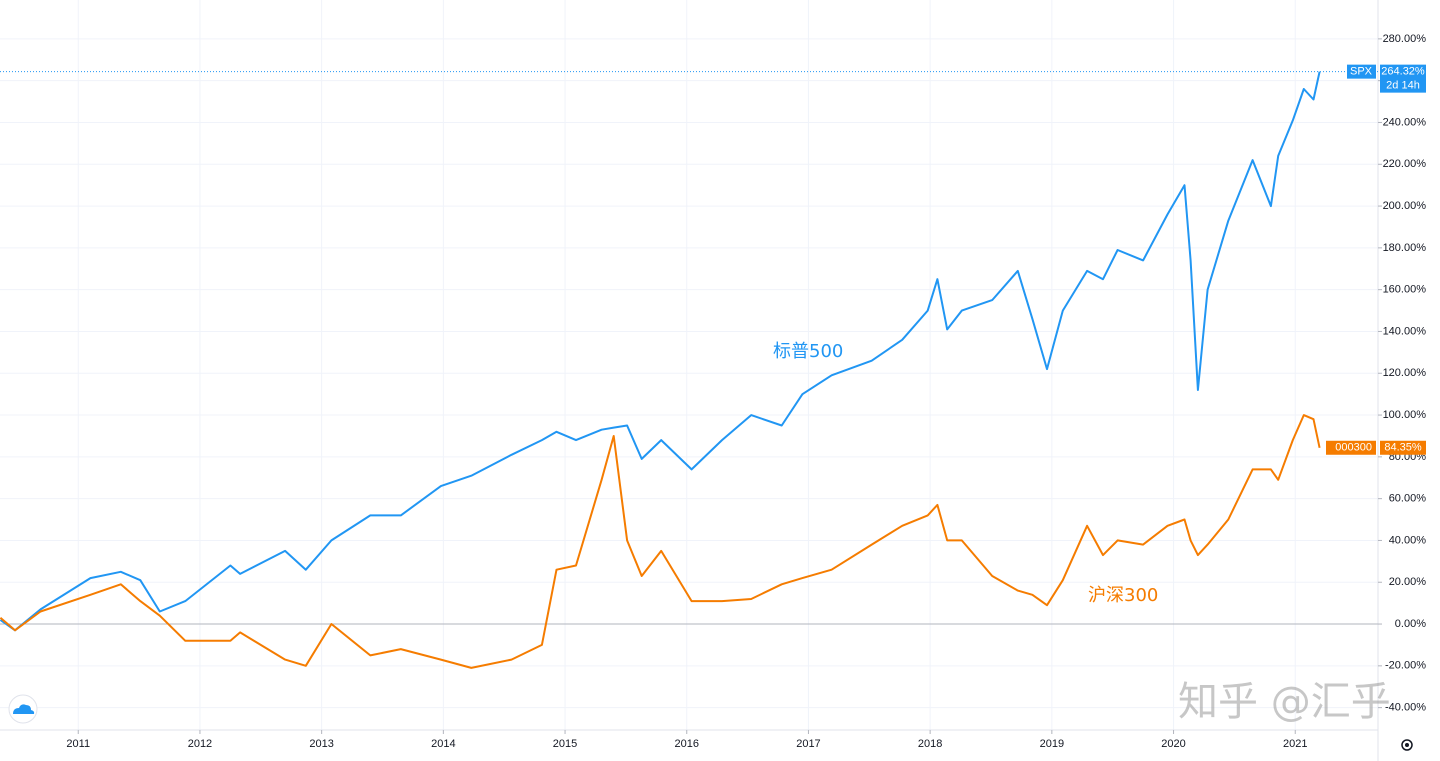 Image resolution: width=1440 pixels, height=761 pixels. Describe the element at coordinates (1295, 744) in the screenshot. I see `x-tick-label: 2021` at that location.